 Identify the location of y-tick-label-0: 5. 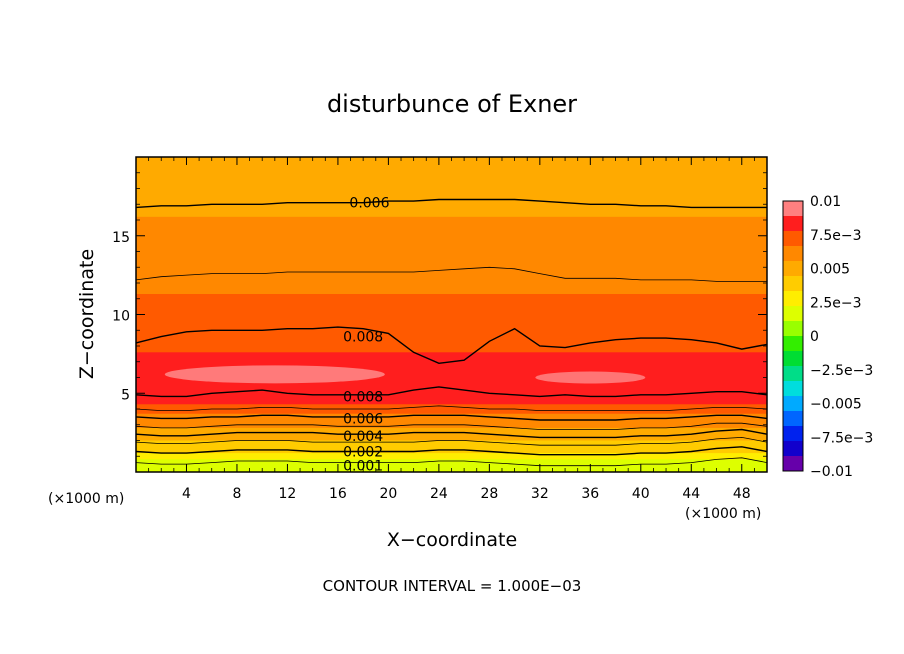
(125, 395).